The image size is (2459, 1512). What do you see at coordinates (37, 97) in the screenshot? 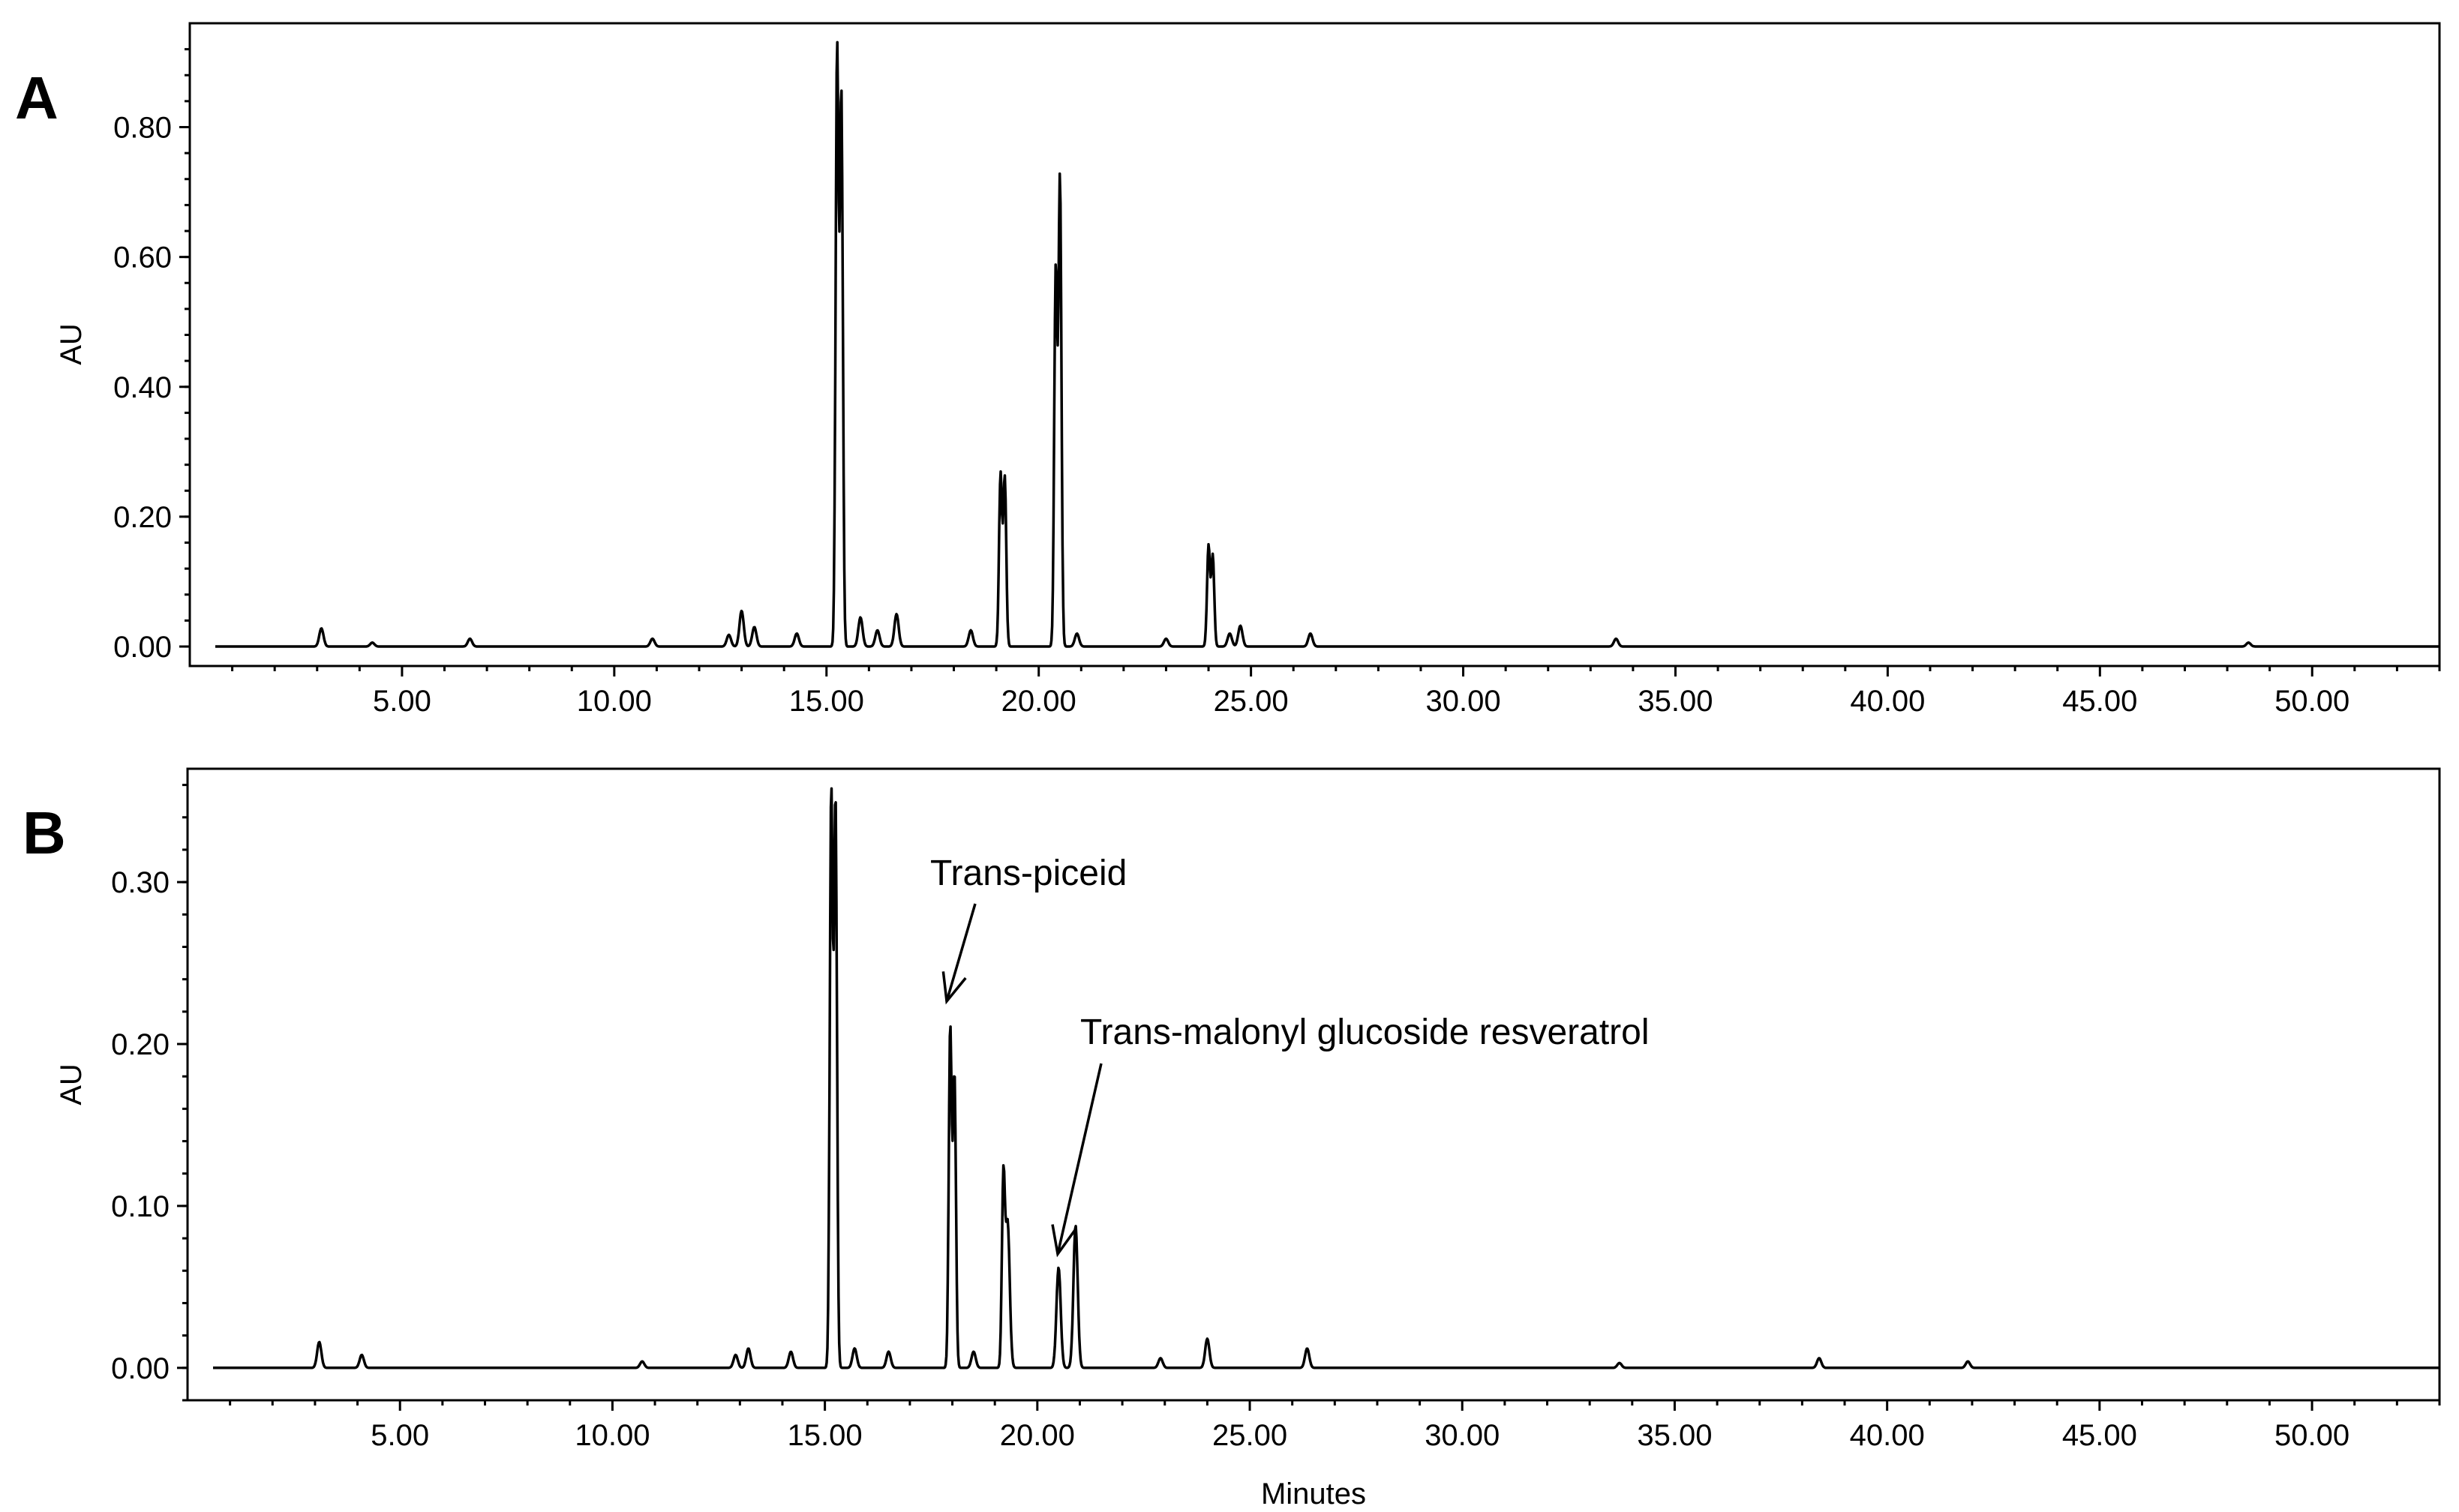
I see `panel-a-label: A` at bounding box center [37, 97].